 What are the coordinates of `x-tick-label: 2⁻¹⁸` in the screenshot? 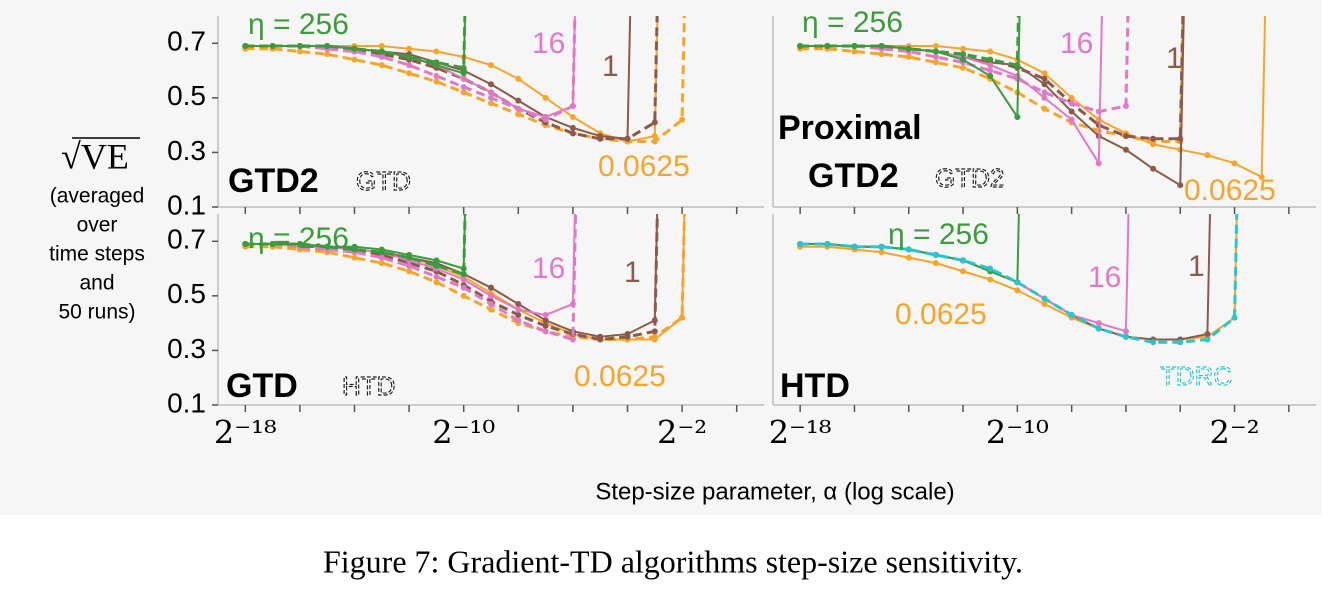 It's located at (245, 433).